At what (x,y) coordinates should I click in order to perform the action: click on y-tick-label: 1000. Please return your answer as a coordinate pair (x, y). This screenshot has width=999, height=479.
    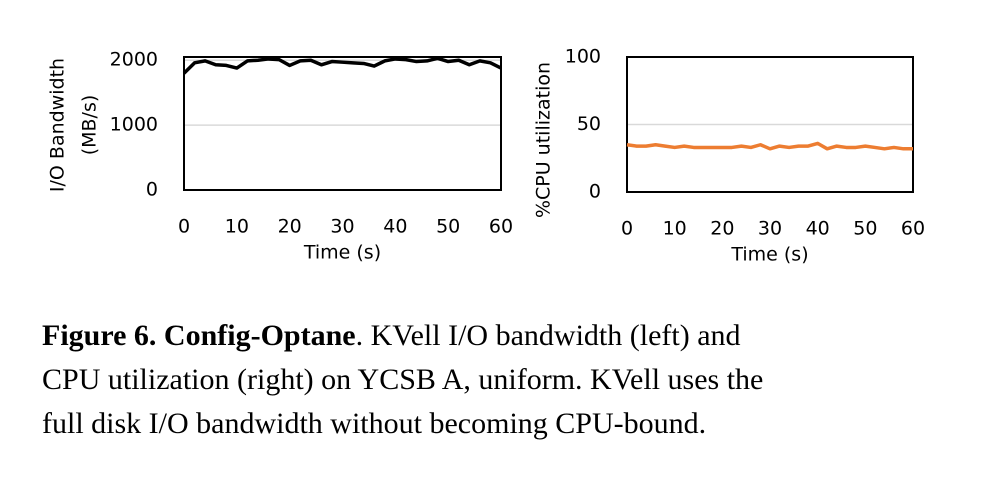
    Looking at the image, I should click on (134, 125).